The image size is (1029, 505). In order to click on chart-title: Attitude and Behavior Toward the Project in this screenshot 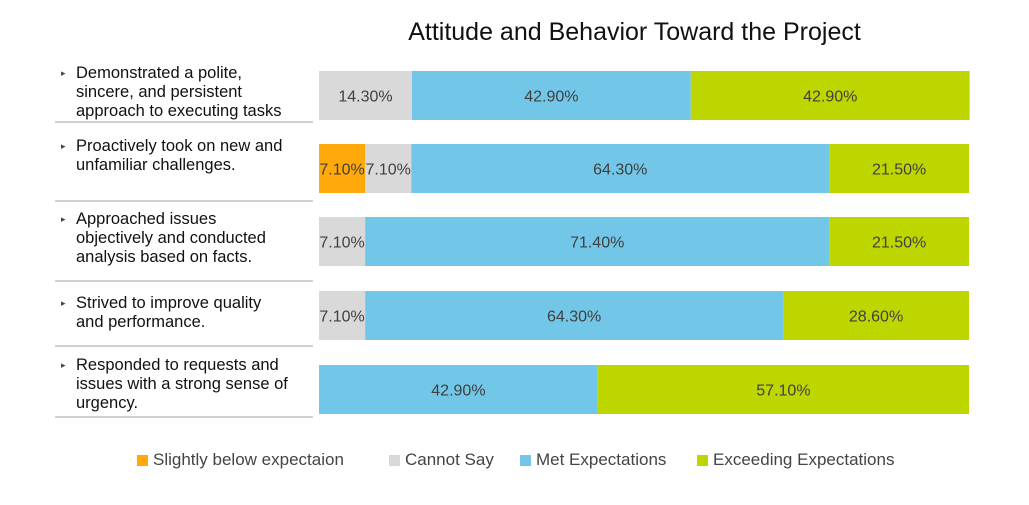, I will do `click(634, 32)`.